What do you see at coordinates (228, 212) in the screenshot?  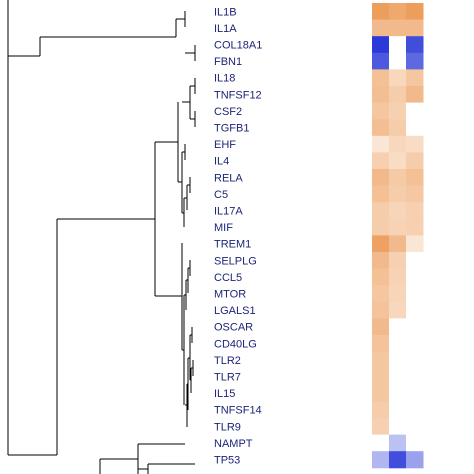 I see `gene-label: IL17A` at bounding box center [228, 212].